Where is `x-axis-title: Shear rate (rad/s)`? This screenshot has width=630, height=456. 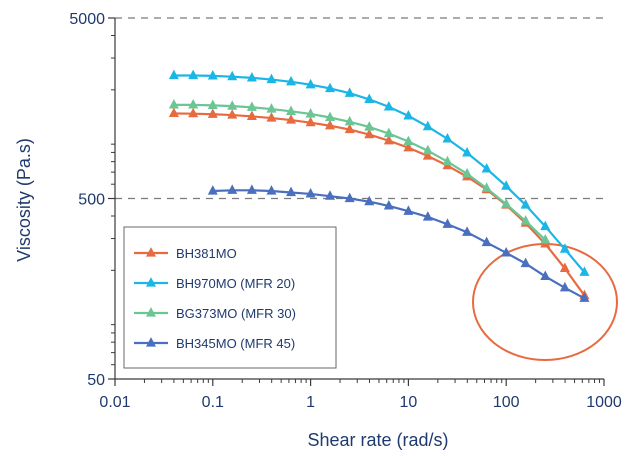
x-axis-title: Shear rate (rad/s) is located at coordinates (377, 440).